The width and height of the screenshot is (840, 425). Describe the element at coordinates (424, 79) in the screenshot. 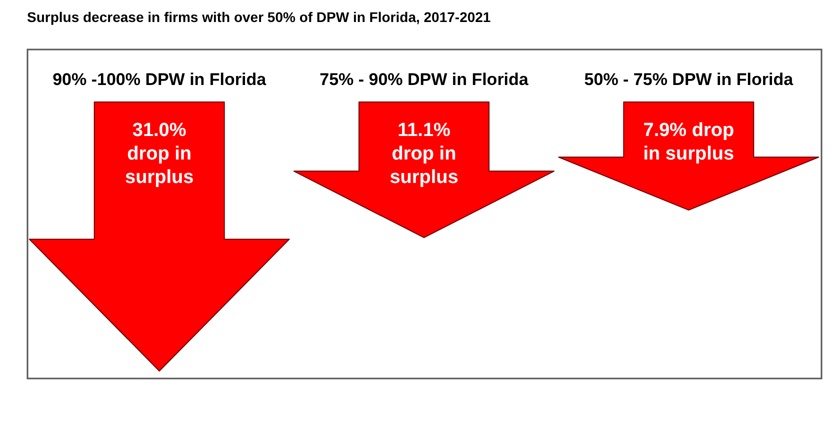

I see `category-label: 75% - 90% DPW in Florida` at that location.